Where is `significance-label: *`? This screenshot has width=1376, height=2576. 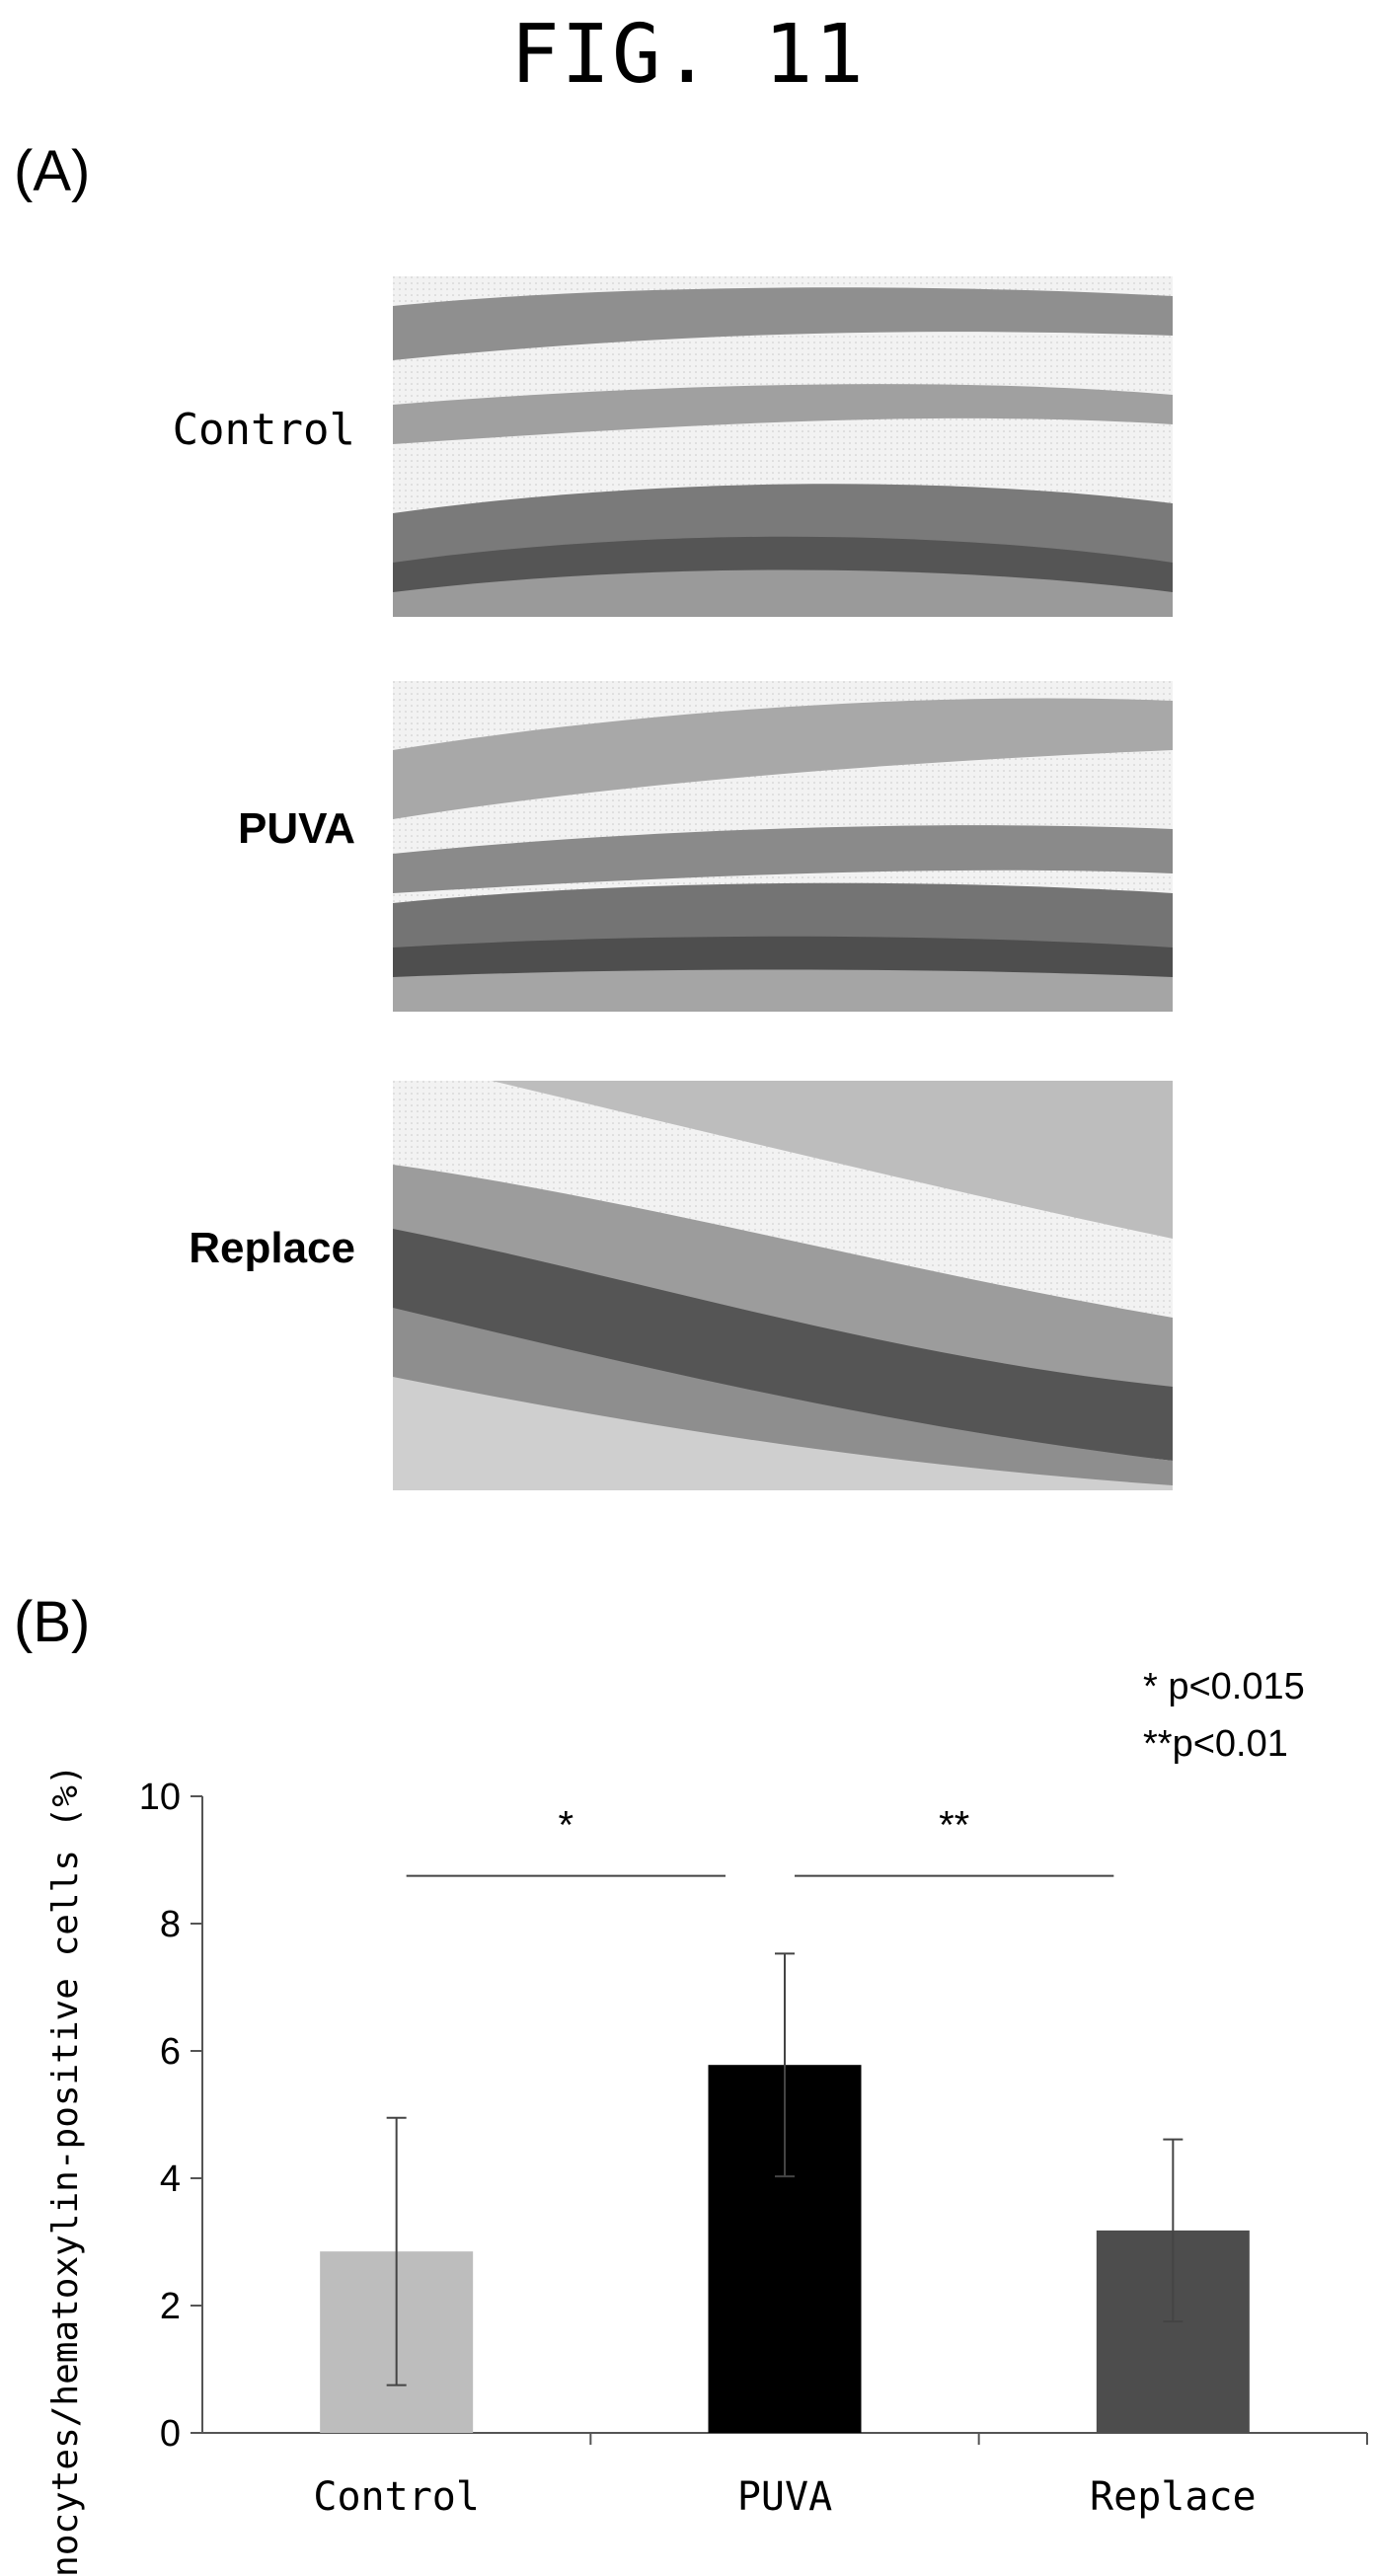
significance-label: * is located at coordinates (566, 1826).